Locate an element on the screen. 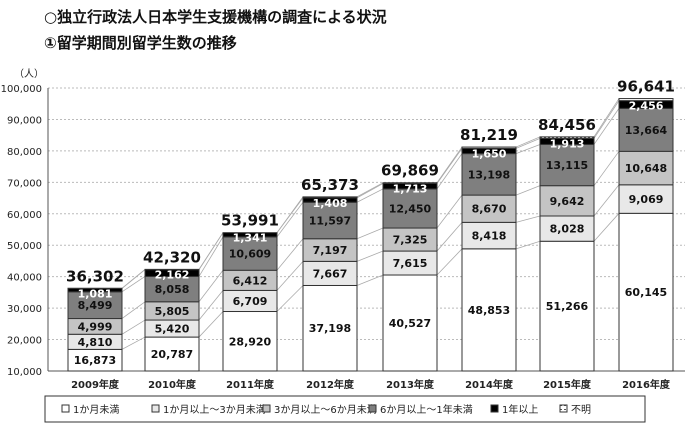 The image size is (691, 427). data-label: 8,418 is located at coordinates (489, 236).